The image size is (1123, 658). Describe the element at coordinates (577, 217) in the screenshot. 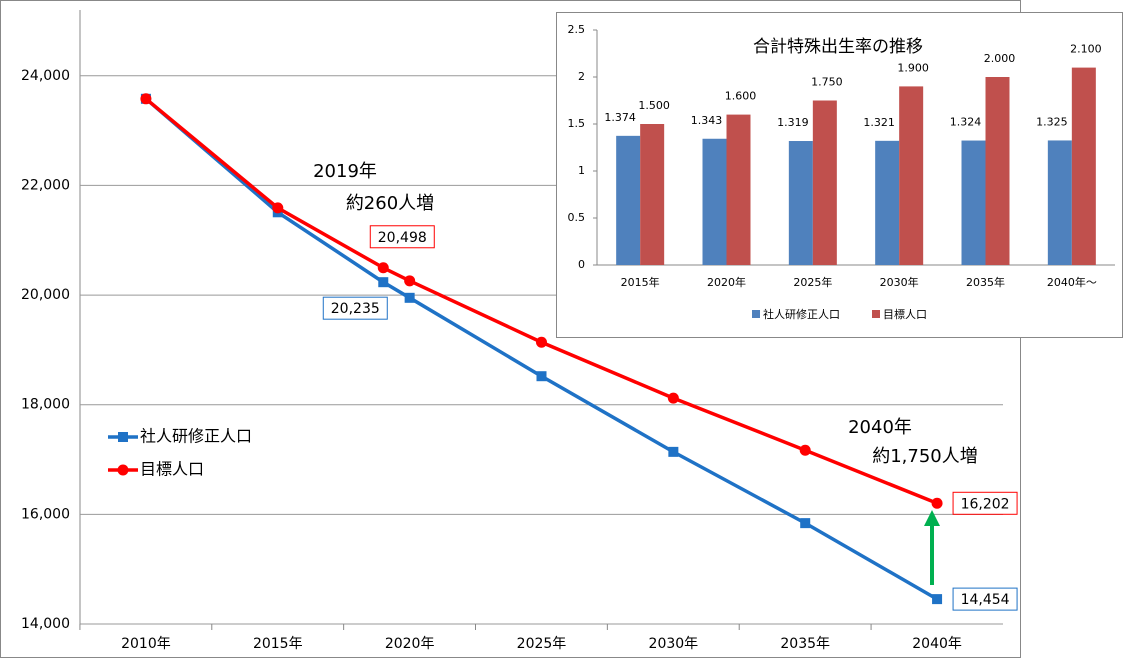

I see `y-tick-label: 0.5` at that location.